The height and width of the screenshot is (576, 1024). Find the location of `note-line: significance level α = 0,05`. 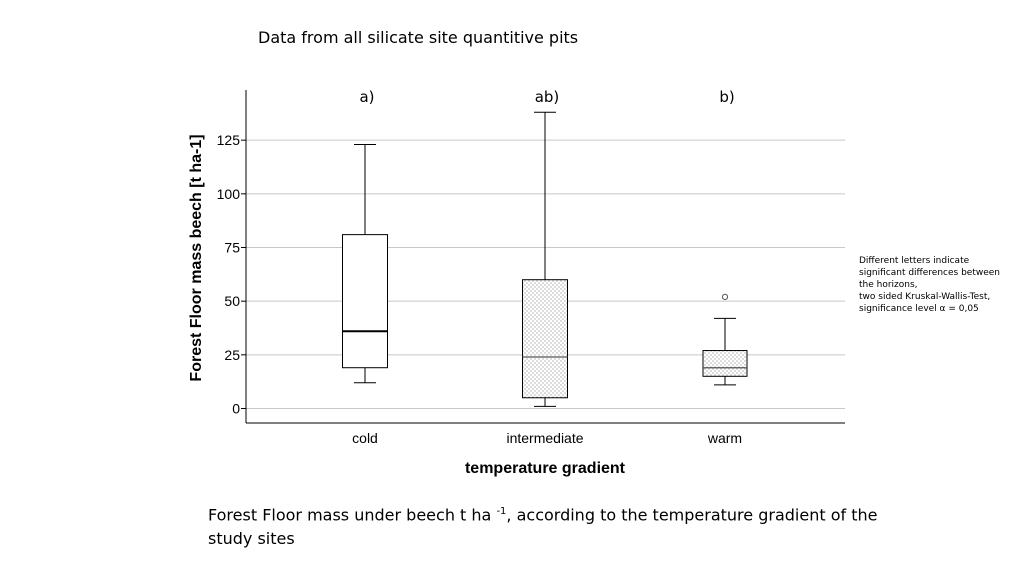

note-line: significance level α = 0,05 is located at coordinates (919, 309).